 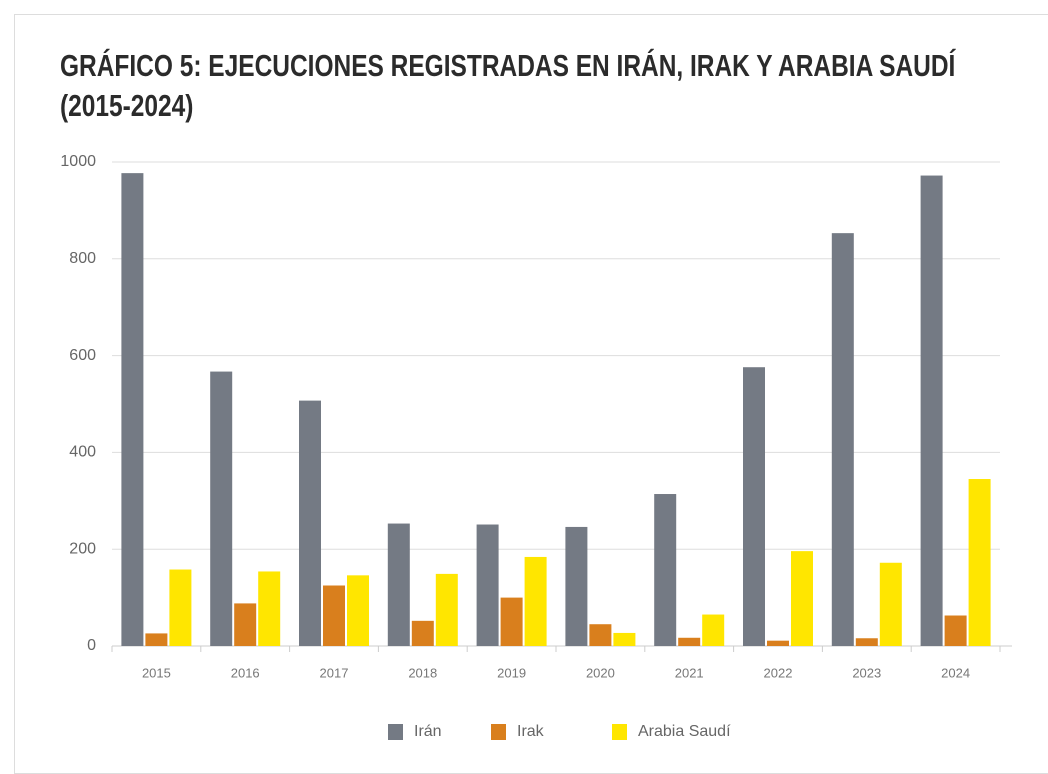 What do you see at coordinates (511, 672) in the screenshot?
I see `x-tick-label: 2019` at bounding box center [511, 672].